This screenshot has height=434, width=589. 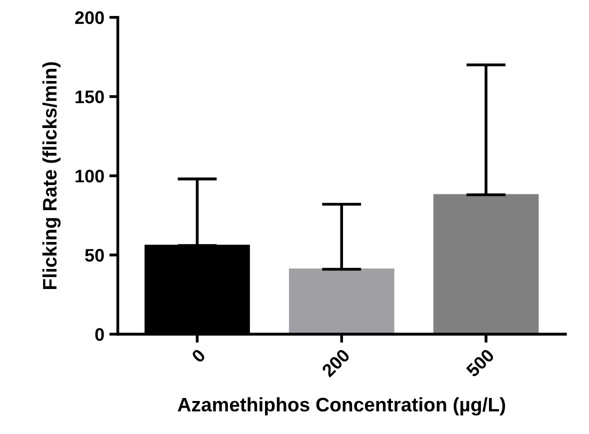 I want to click on y-tick-label: 100, so click(x=90, y=176).